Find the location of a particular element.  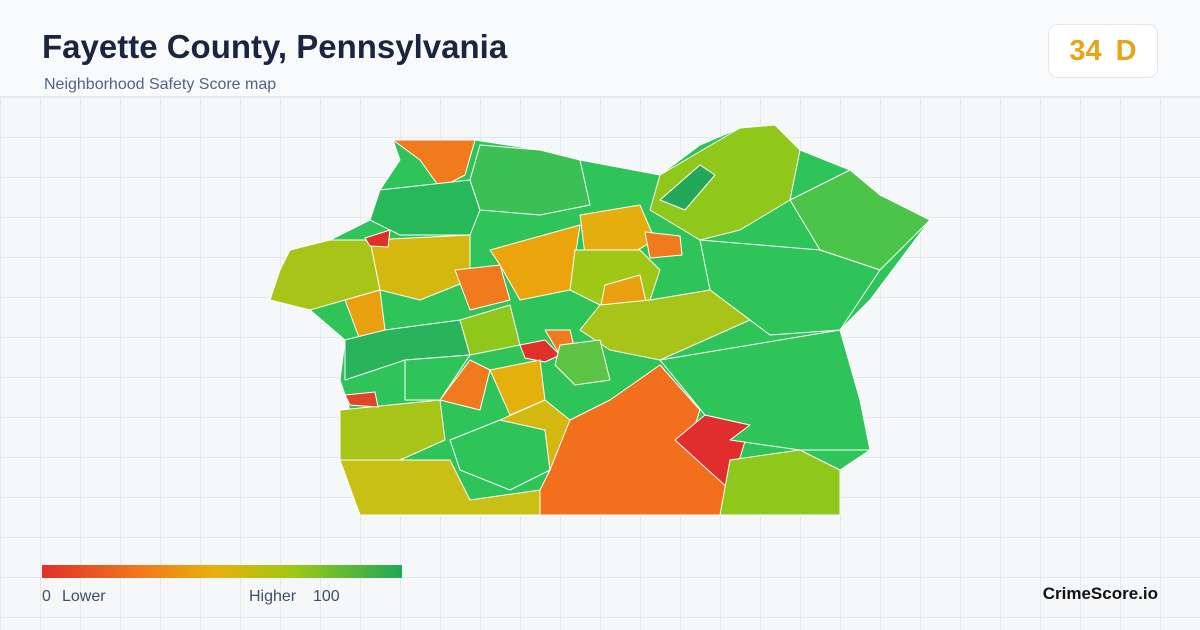

legend-gradient is located at coordinates (222, 571).